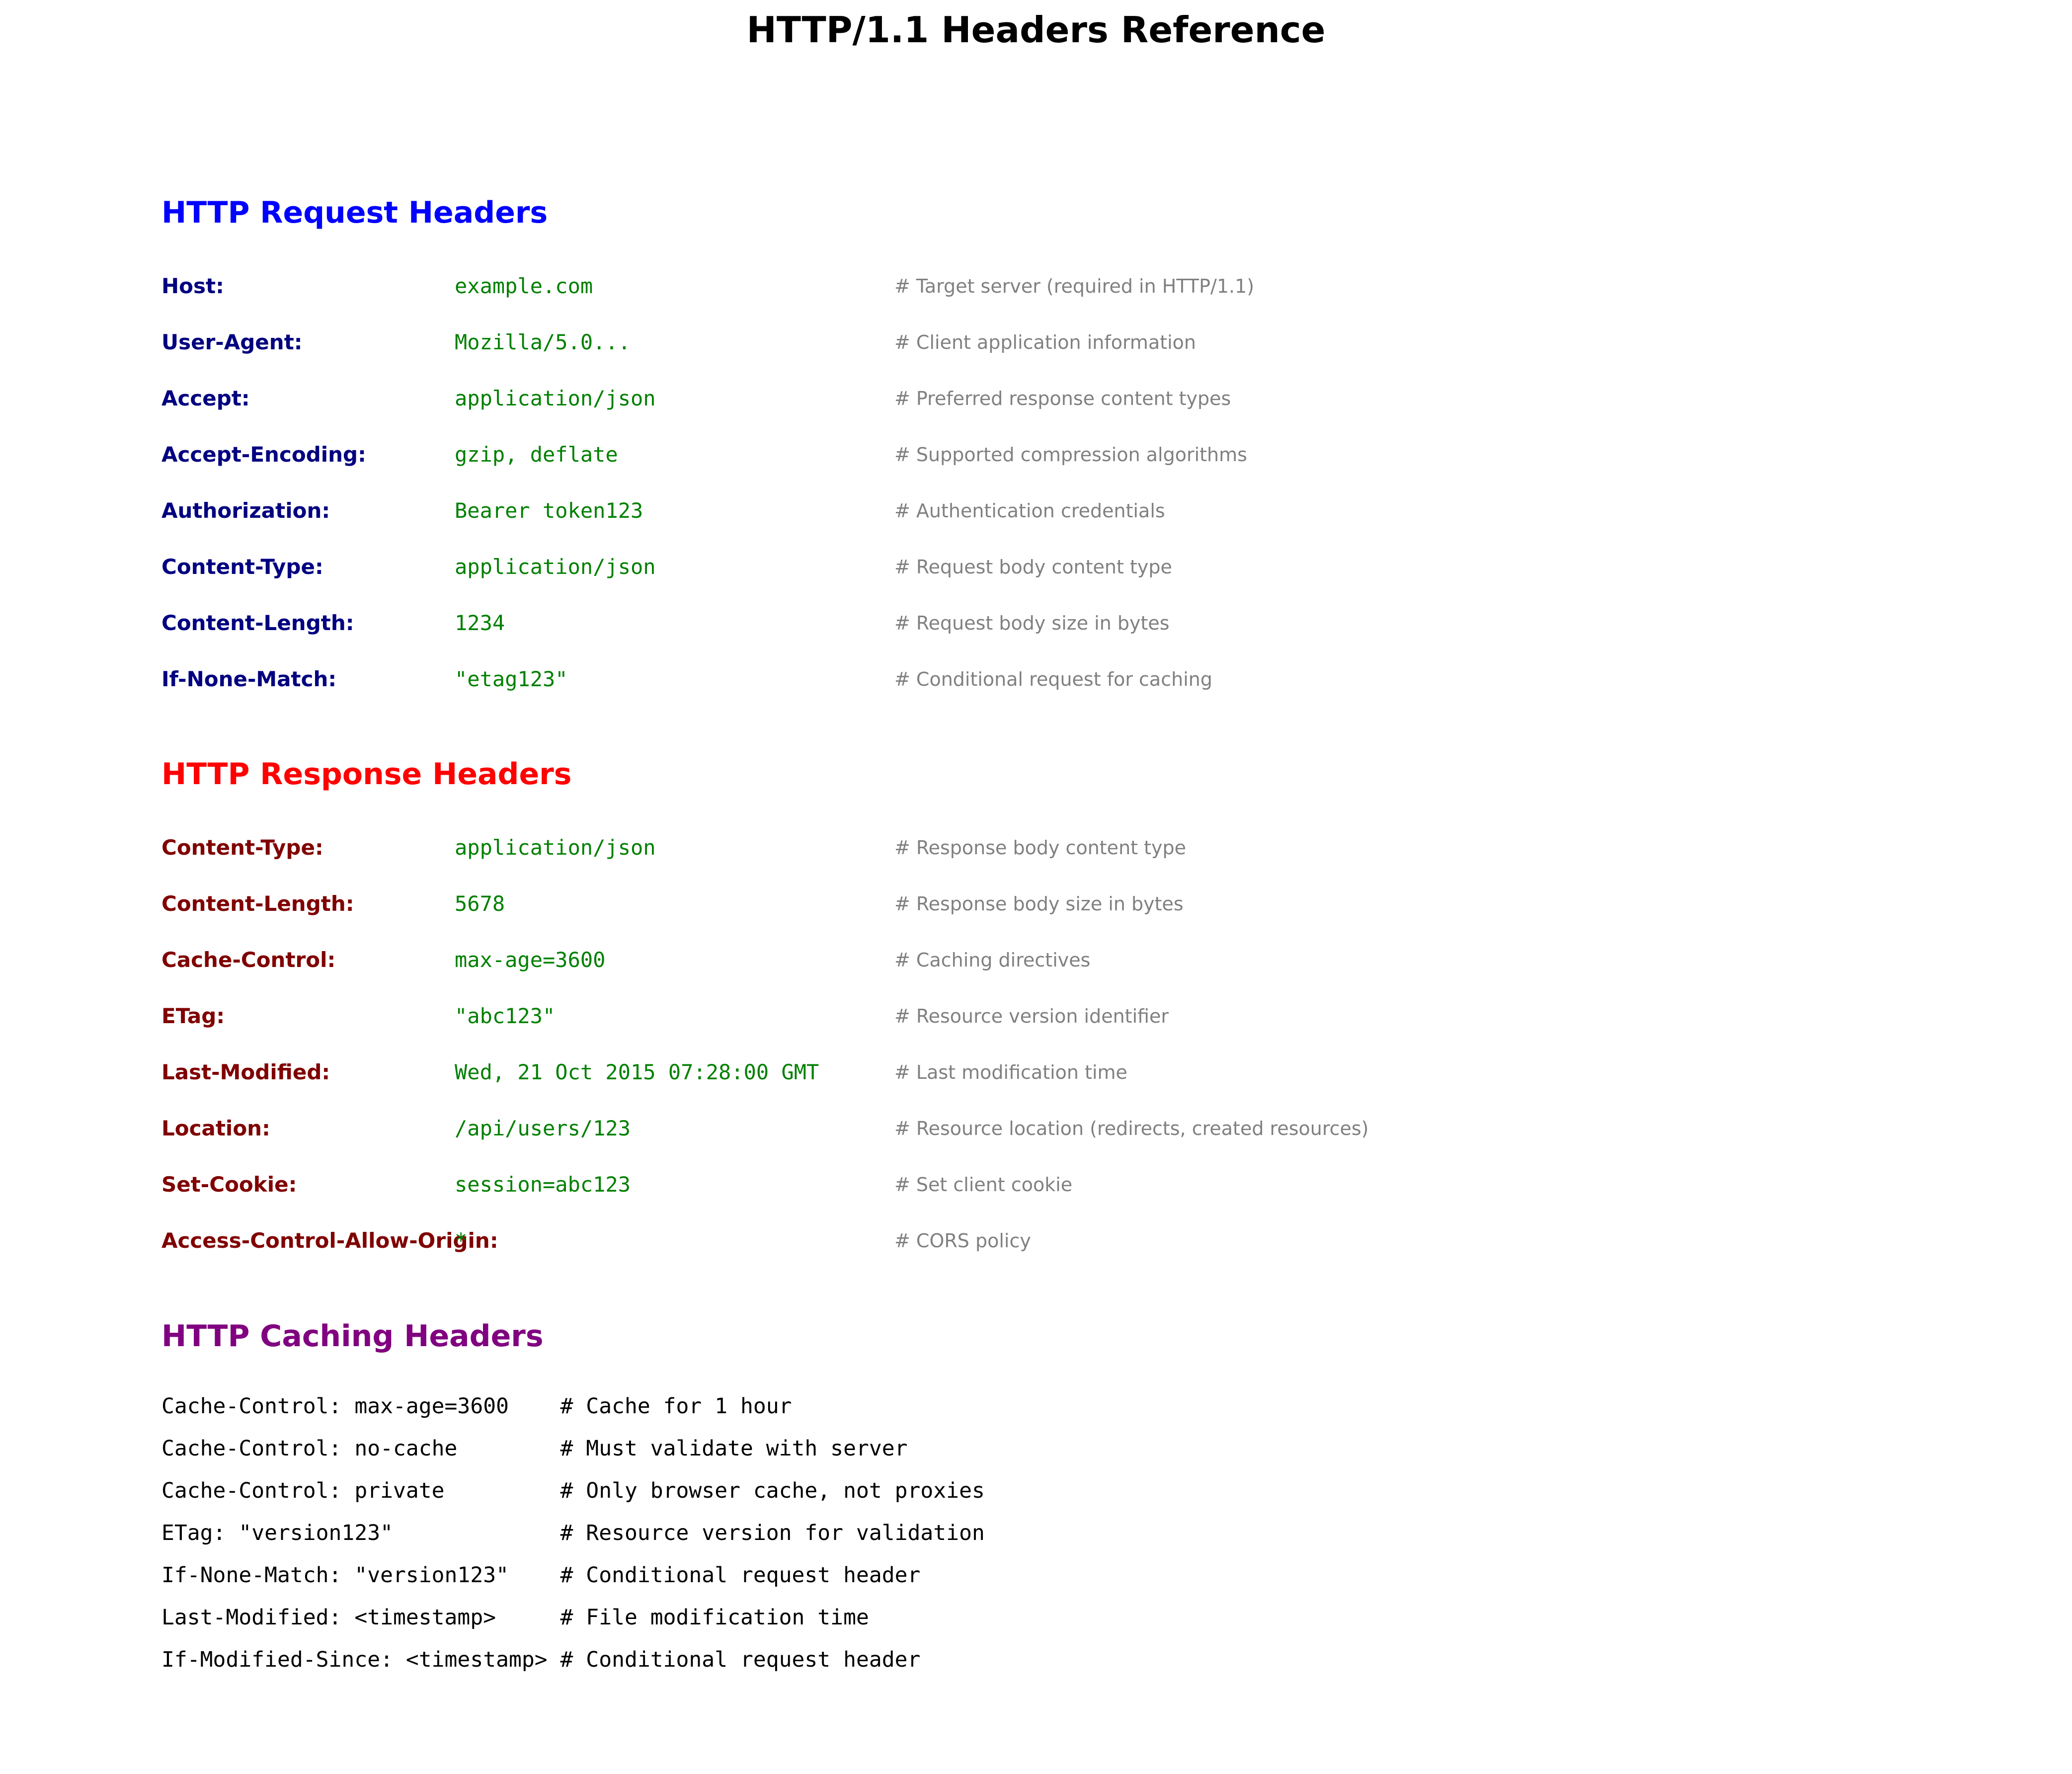  What do you see at coordinates (1031, 1016) in the screenshot?
I see `header-comment: # Resource version identifier` at bounding box center [1031, 1016].